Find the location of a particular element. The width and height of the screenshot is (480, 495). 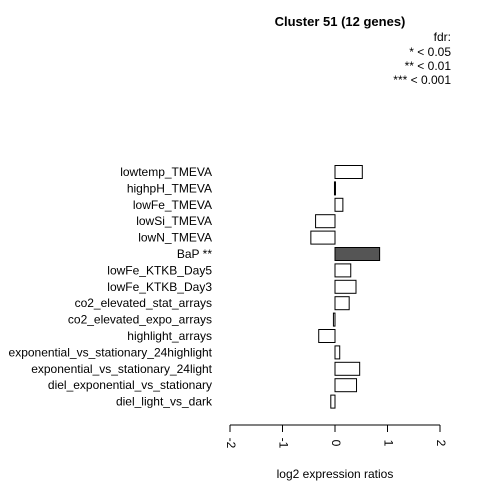

x-tick-label-2: 0 is located at coordinates (336, 443).